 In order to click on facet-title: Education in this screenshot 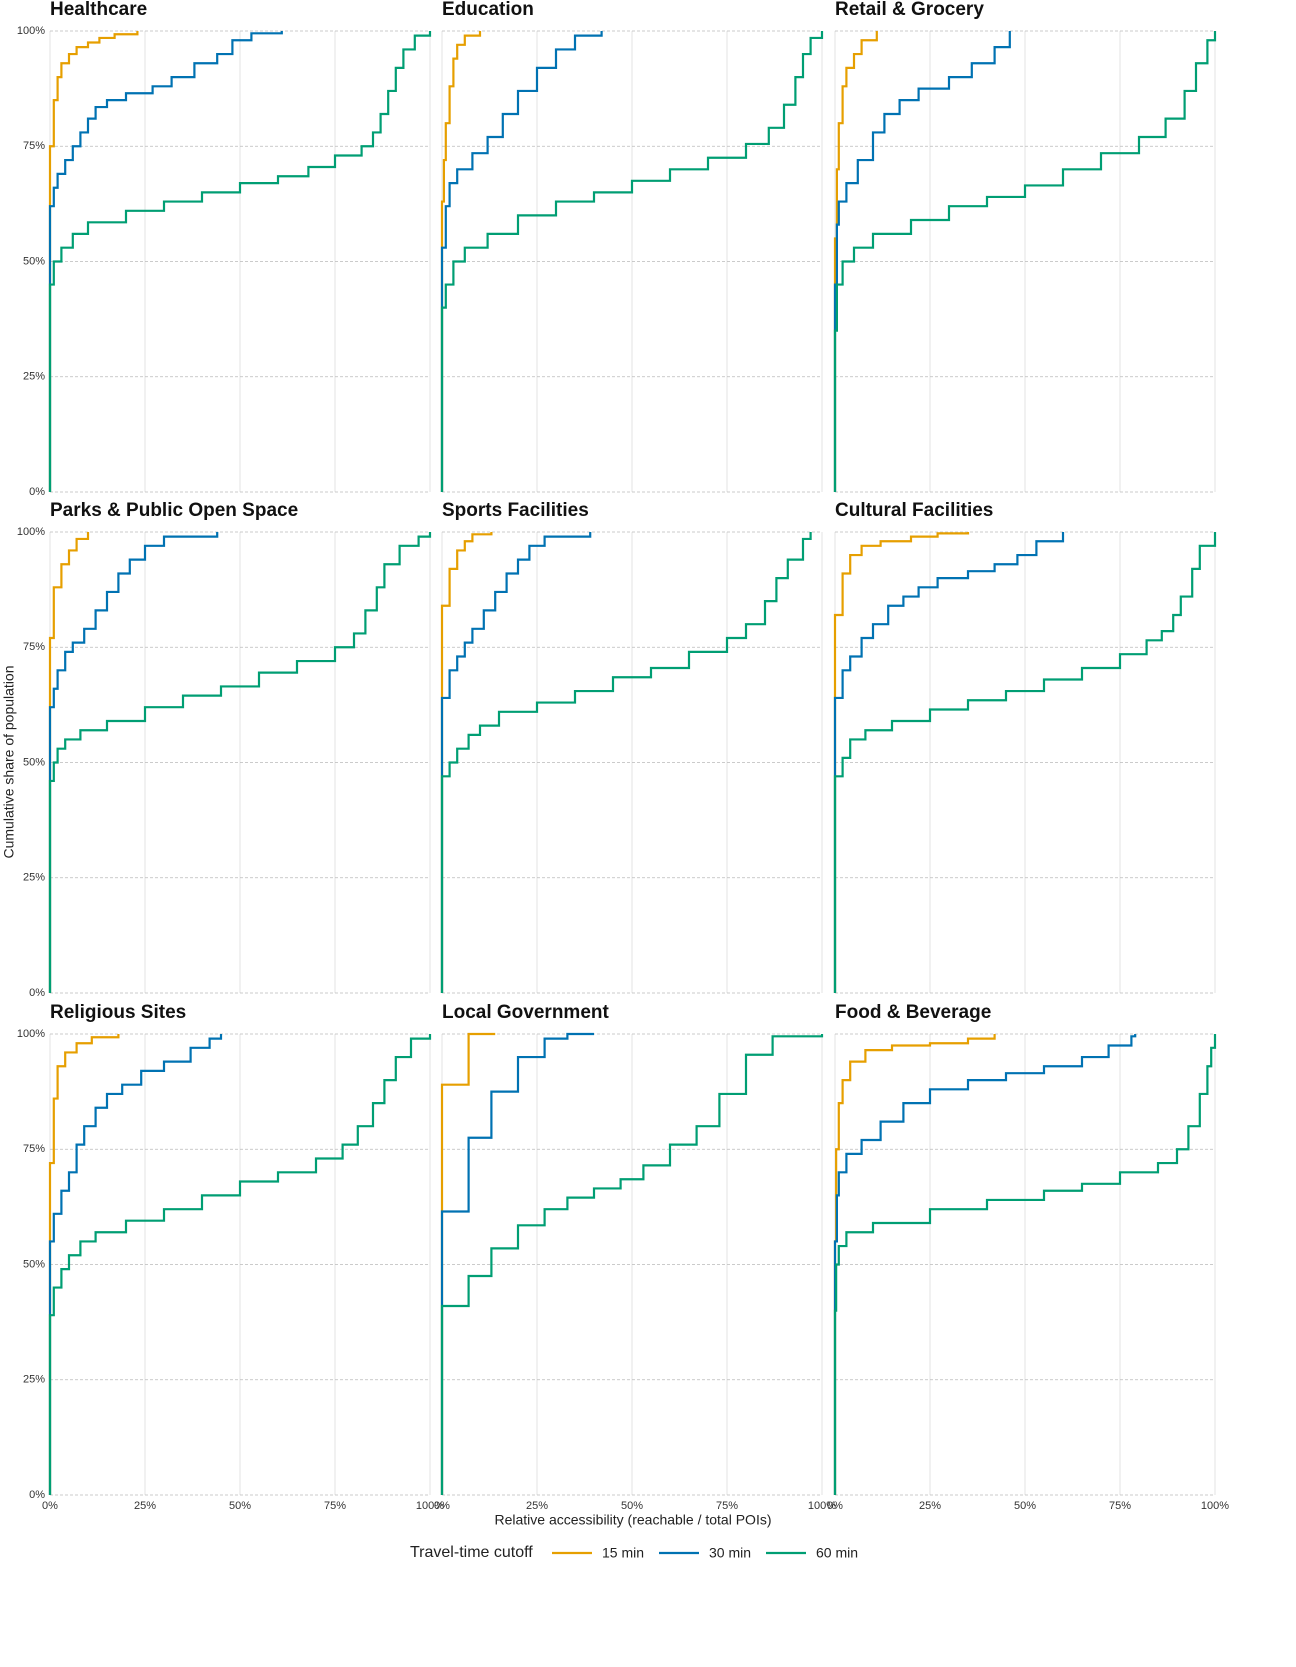, I will do `click(488, 10)`.